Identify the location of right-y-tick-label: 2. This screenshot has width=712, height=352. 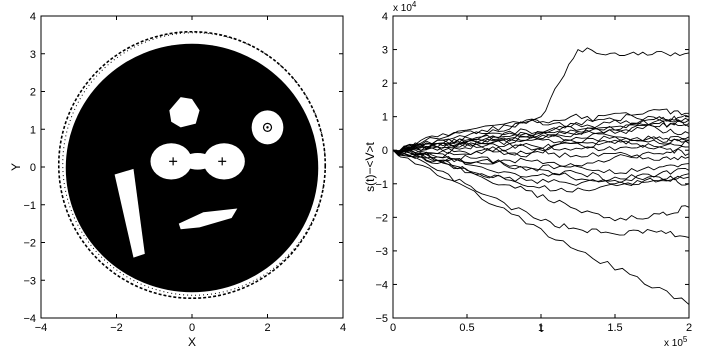
(385, 84).